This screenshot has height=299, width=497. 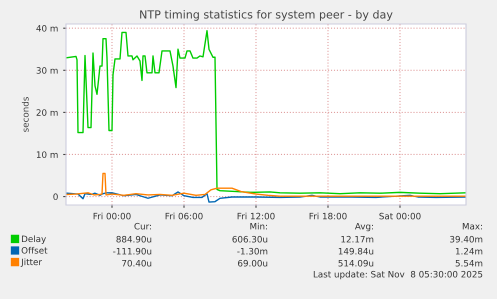 I want to click on text: 70.40u, so click(x=137, y=263).